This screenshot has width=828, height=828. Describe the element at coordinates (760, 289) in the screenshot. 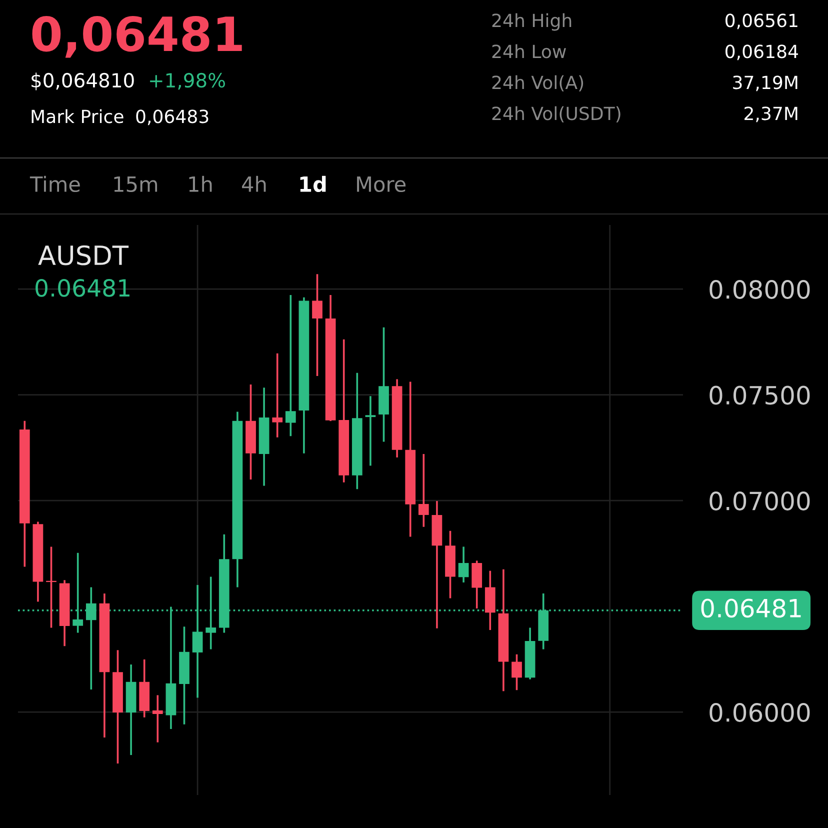

I see `y-tick-label: 0.08000` at that location.